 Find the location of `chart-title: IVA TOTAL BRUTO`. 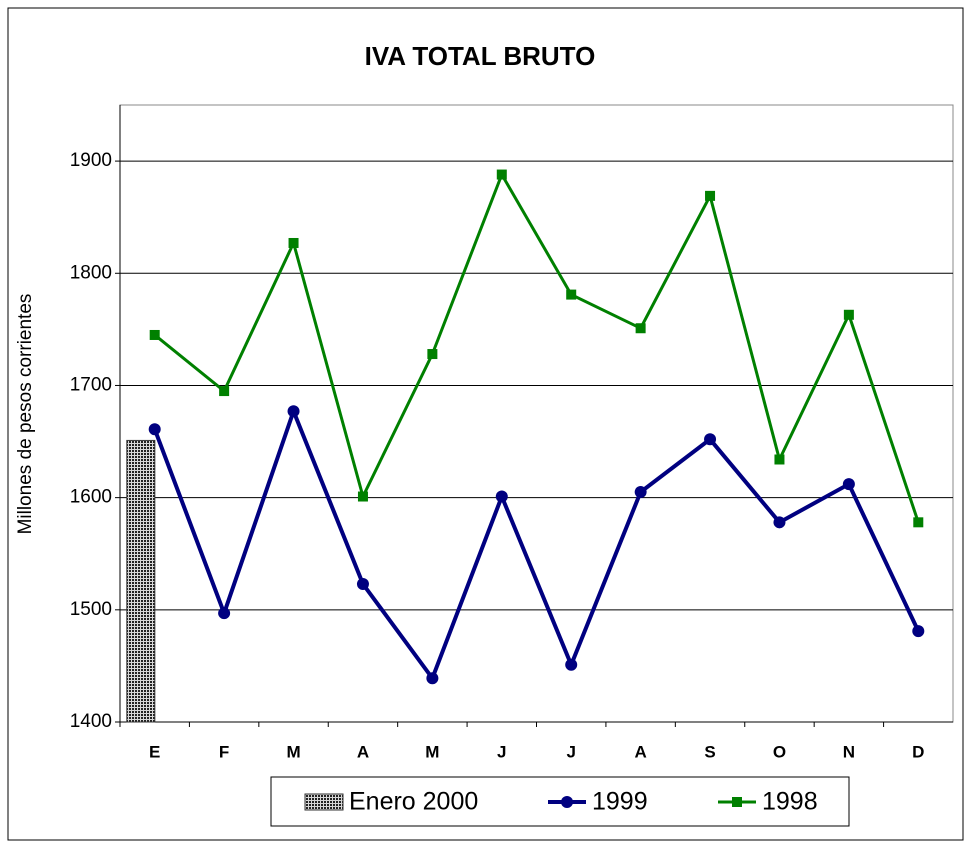

chart-title: IVA TOTAL BRUTO is located at coordinates (480, 56).